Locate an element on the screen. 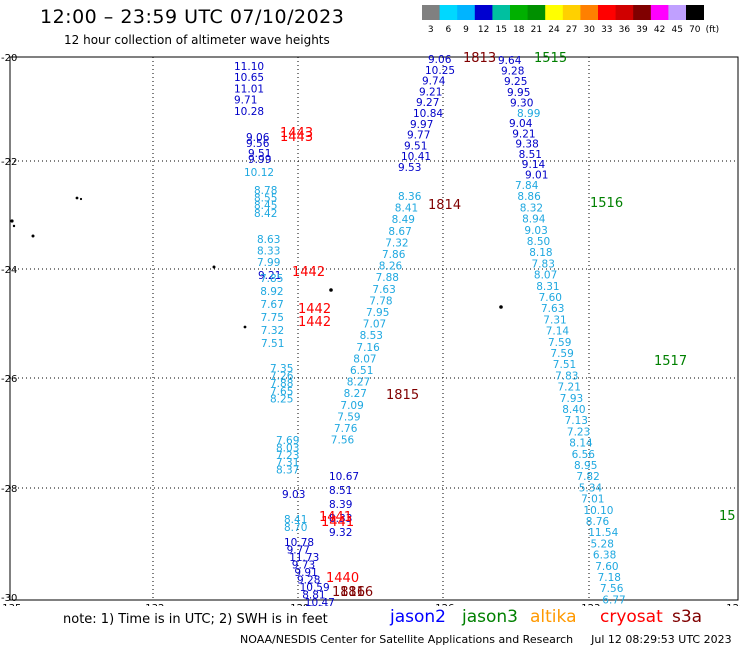  swh-value: 9.14 is located at coordinates (534, 165).